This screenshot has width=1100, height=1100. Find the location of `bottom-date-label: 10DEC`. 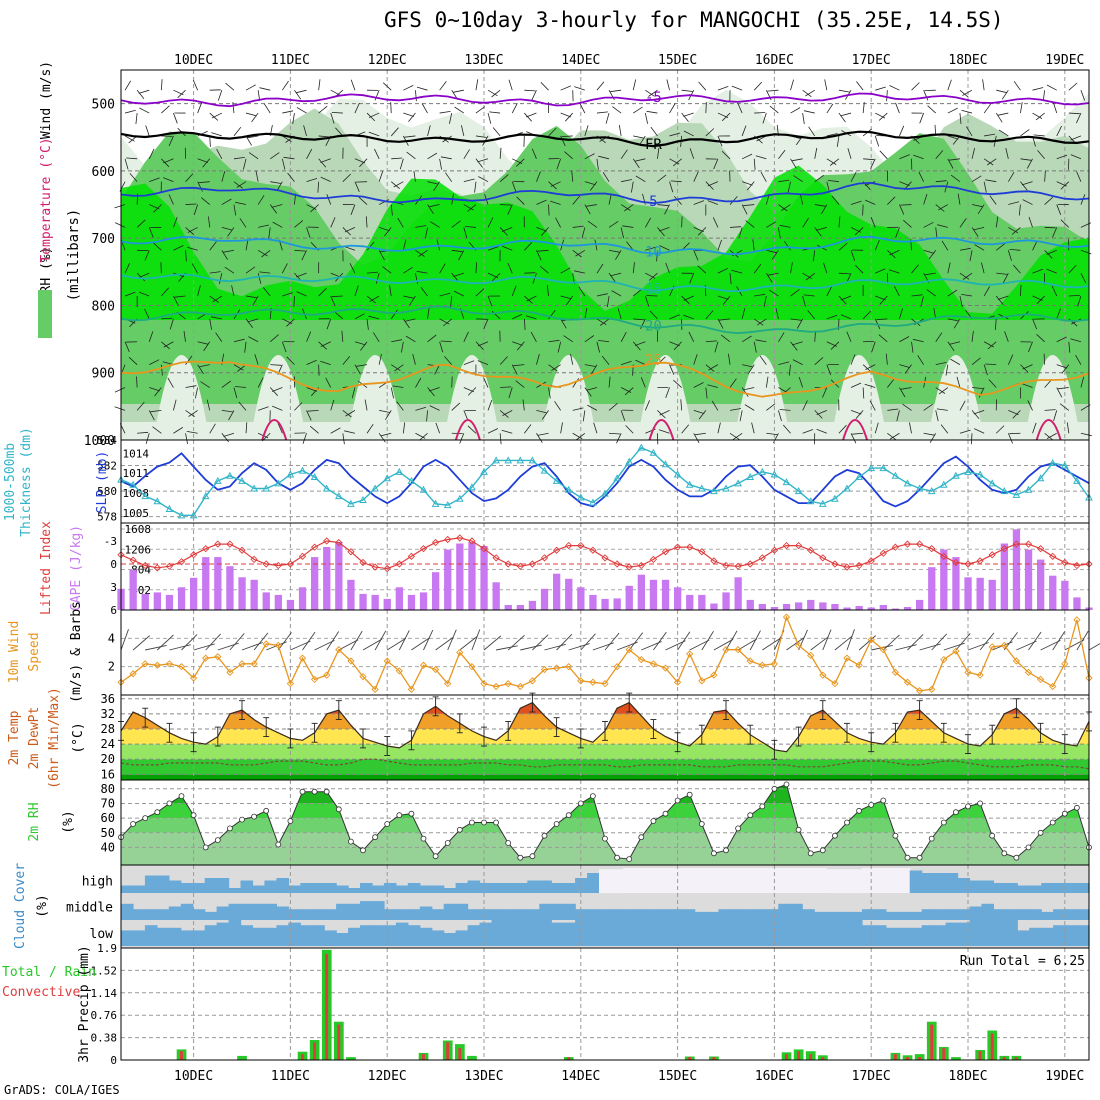

bottom-date-label: 10DEC is located at coordinates (193, 1076).